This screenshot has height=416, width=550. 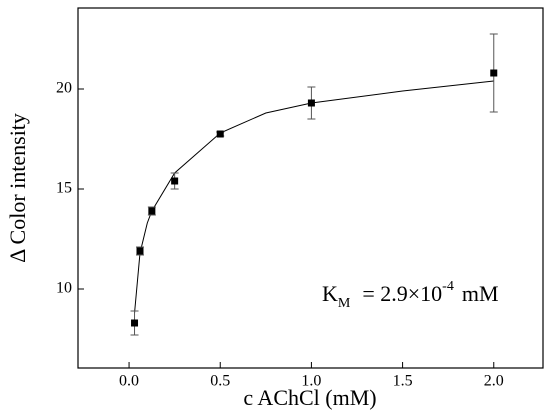 I want to click on km-subscript: M, so click(x=344, y=303).